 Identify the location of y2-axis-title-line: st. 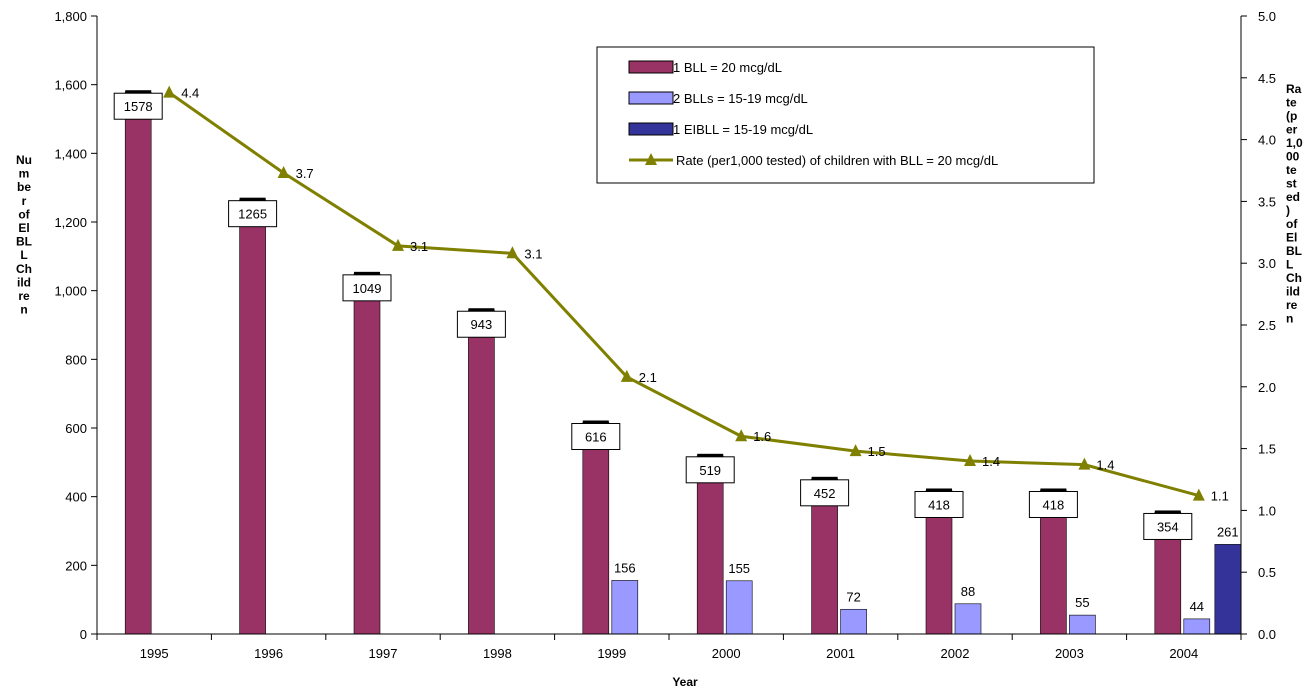
(1291, 184).